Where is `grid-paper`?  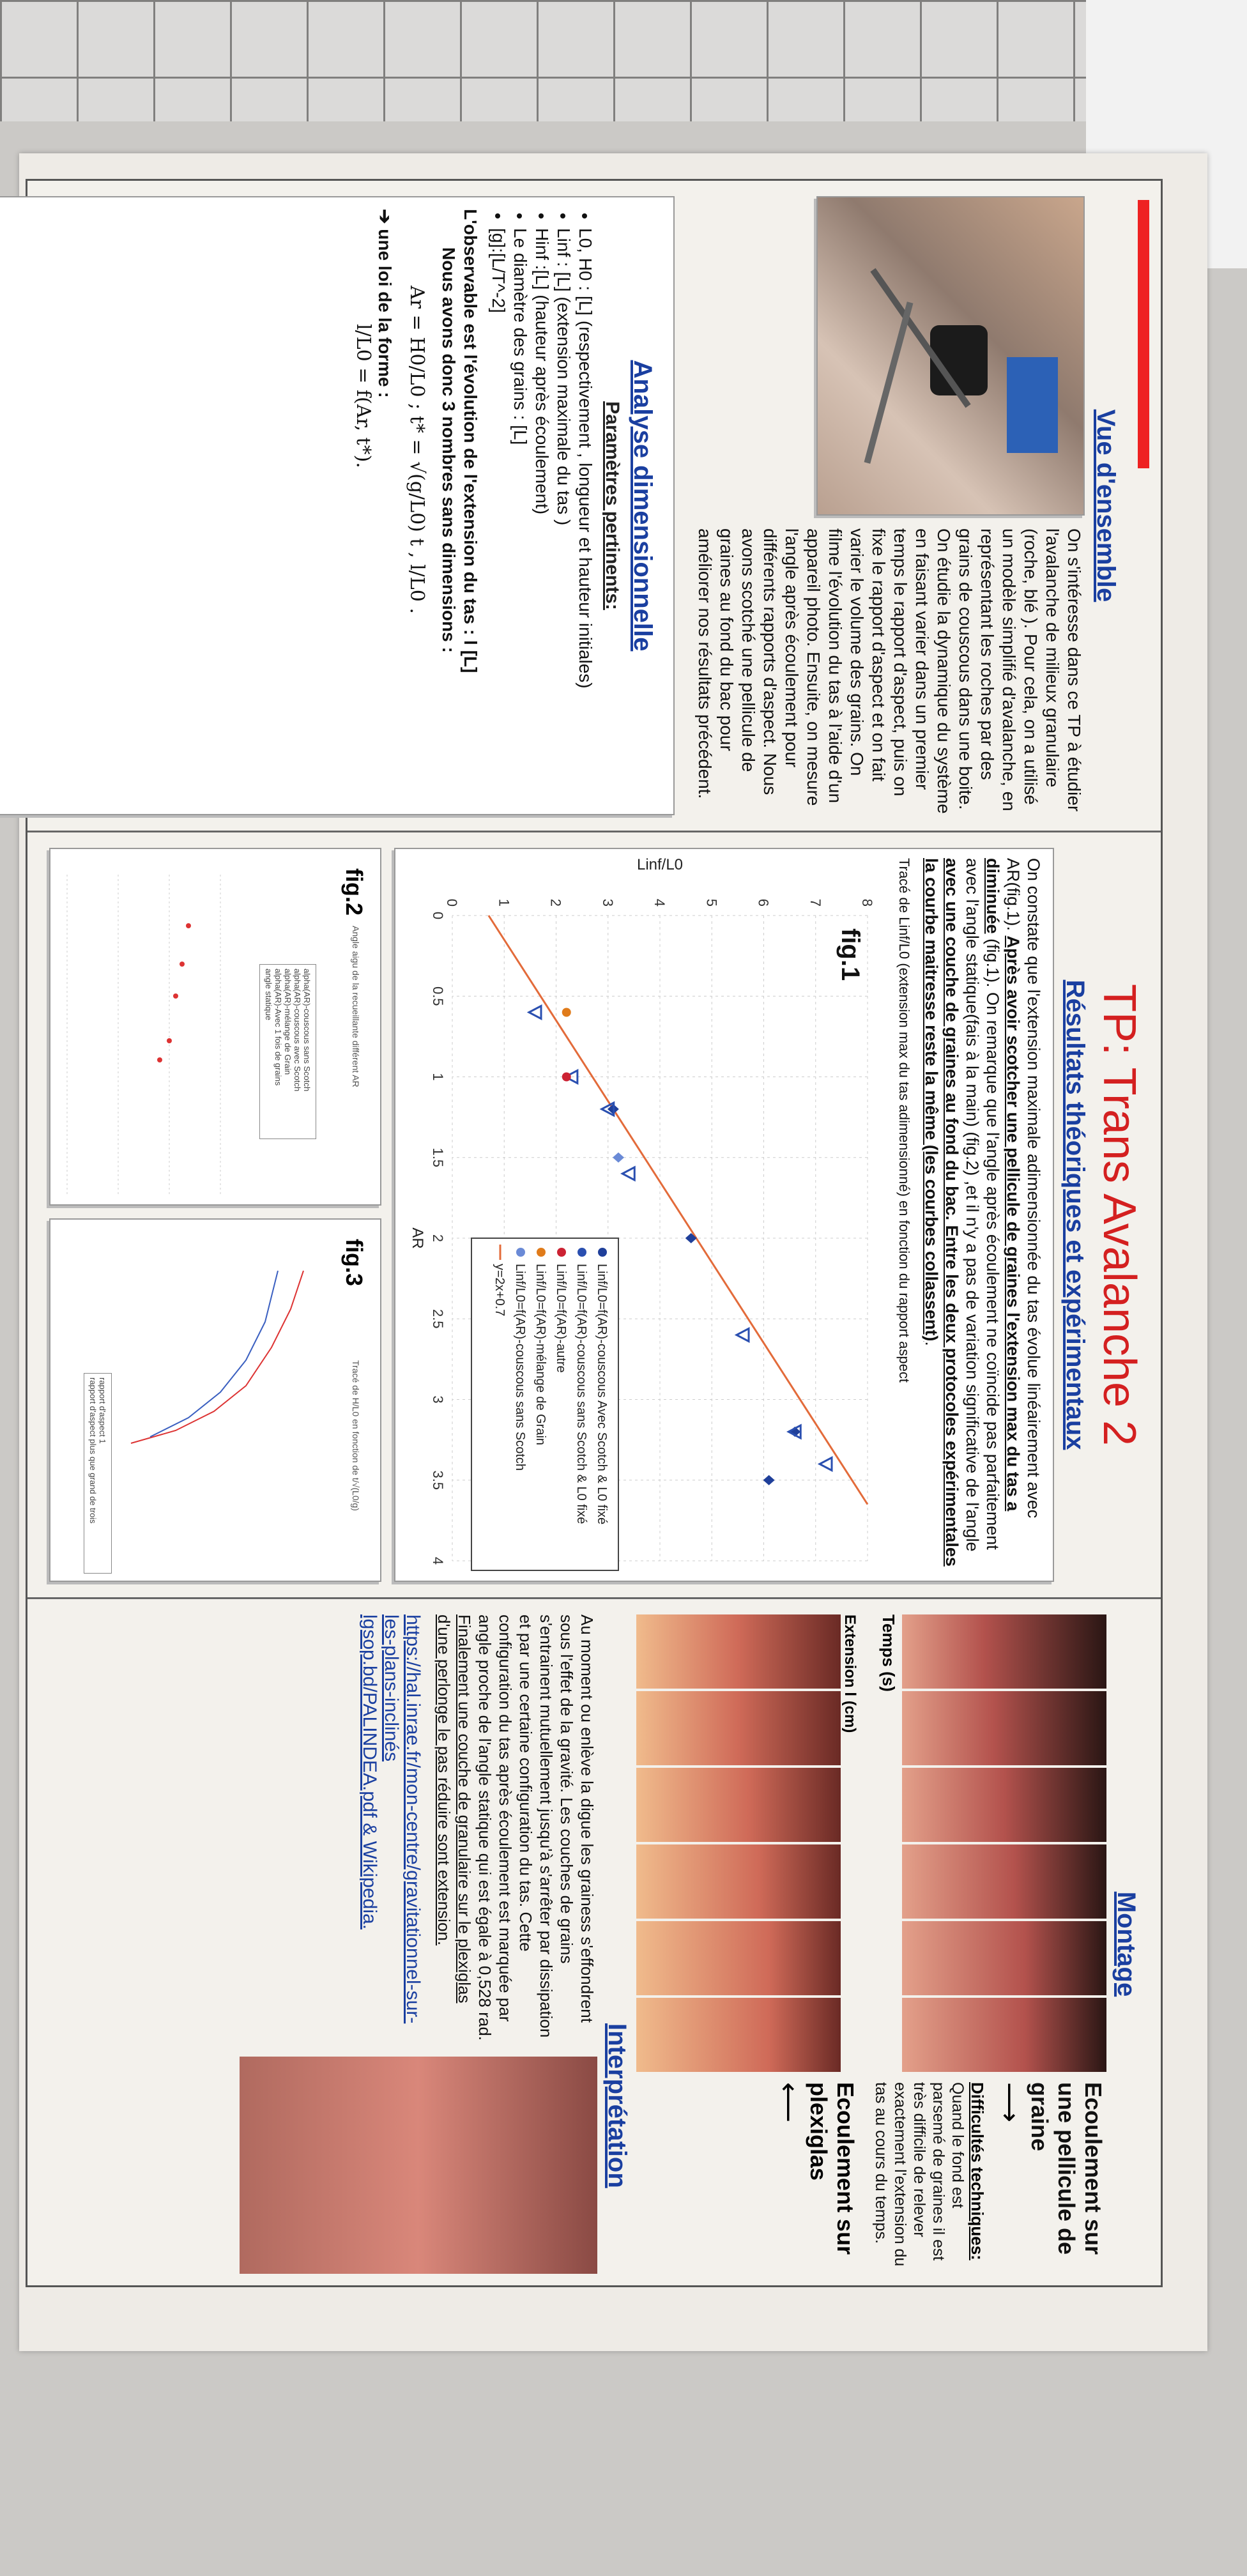 grid-paper is located at coordinates (623, 60).